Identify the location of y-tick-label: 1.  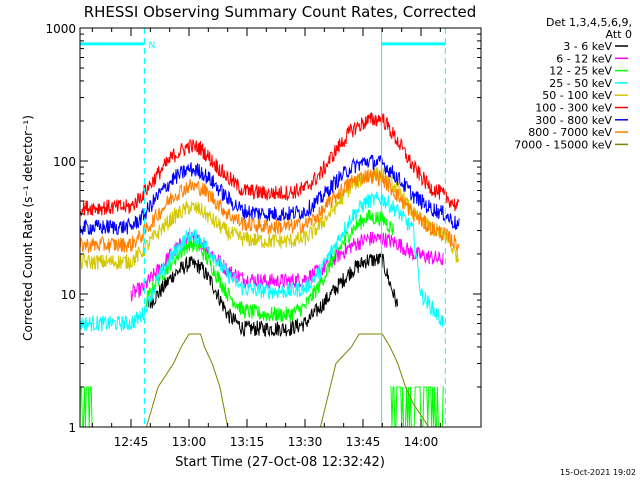
(72, 428).